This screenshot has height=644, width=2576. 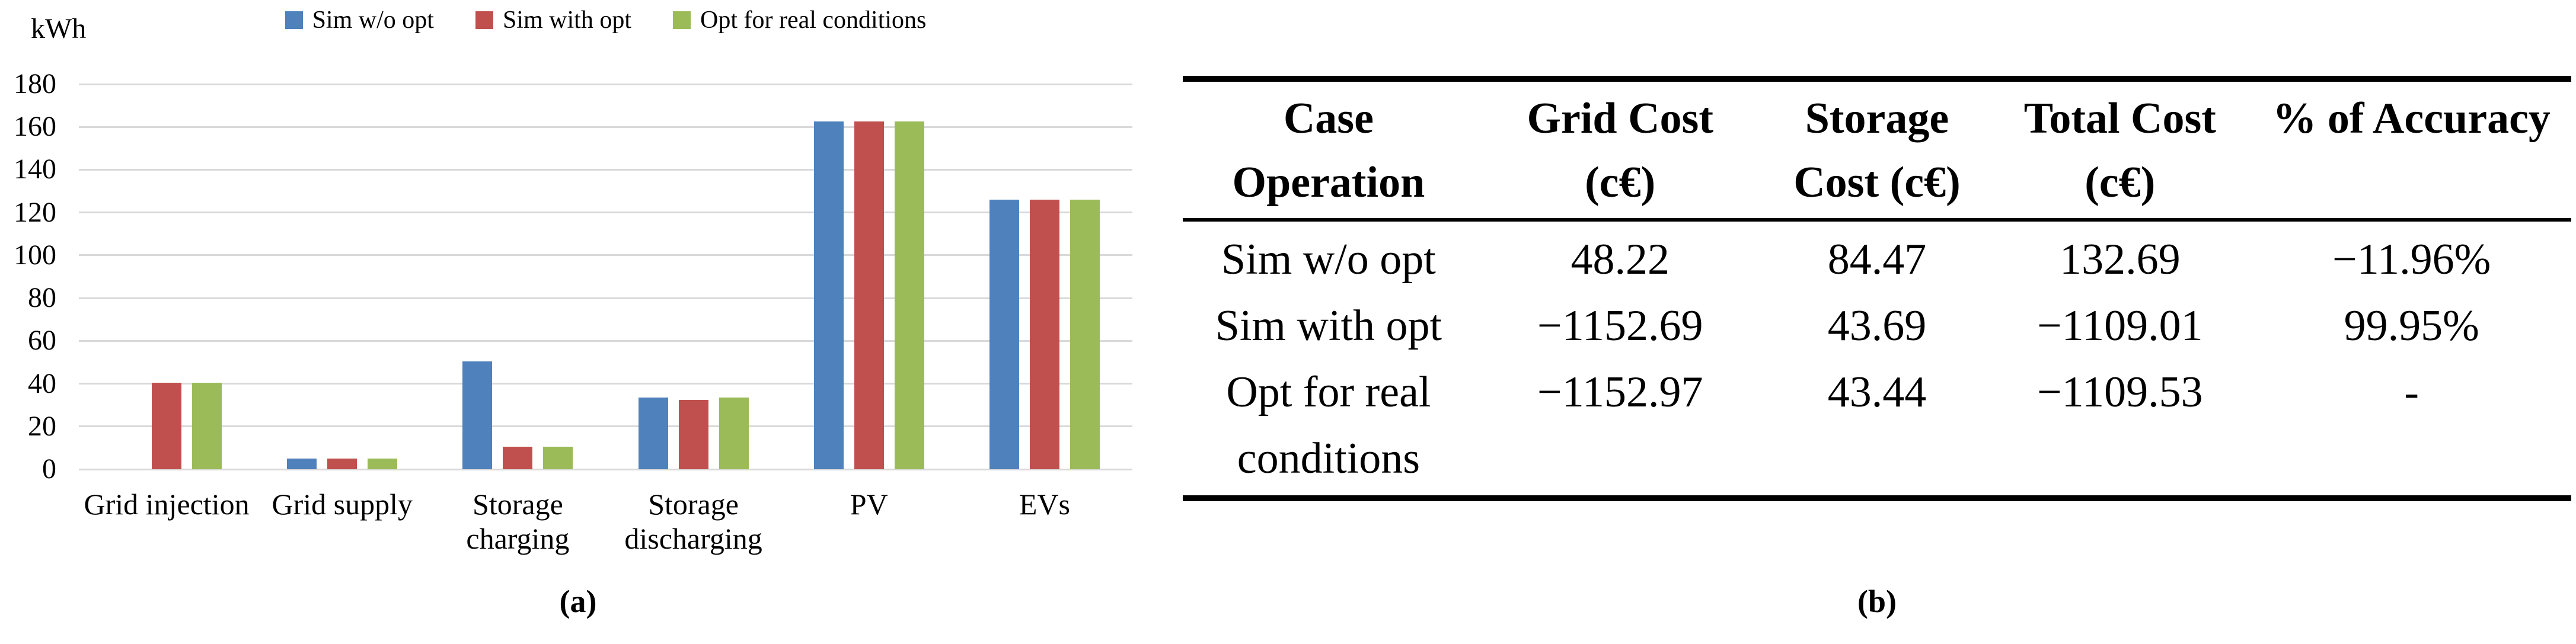 I want to click on header-line: Grid Cost, so click(x=1620, y=119).